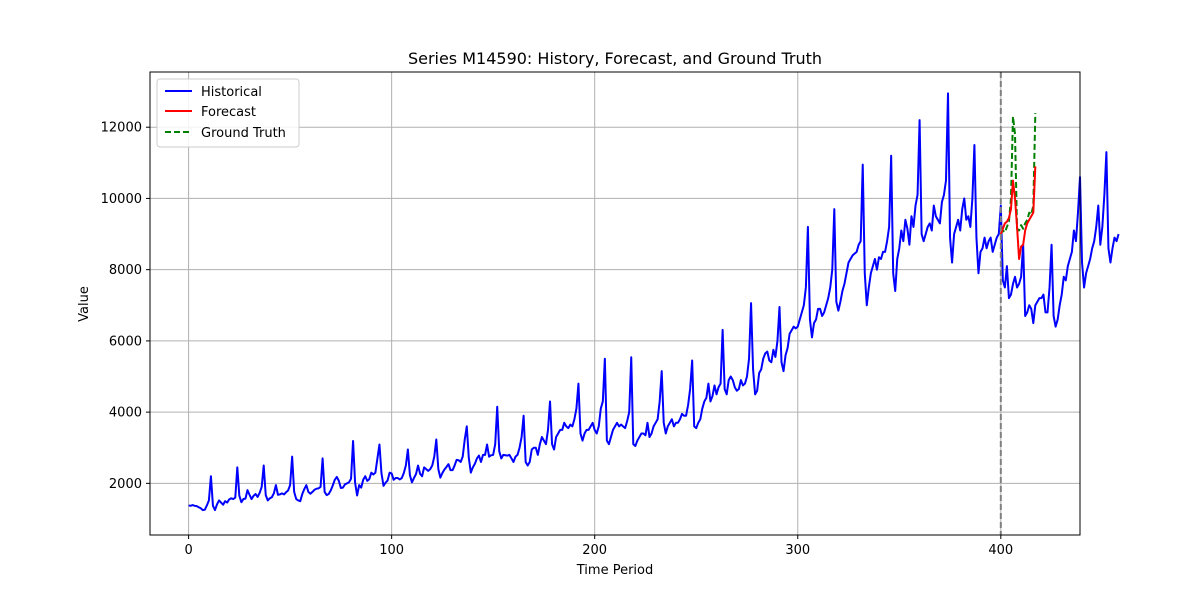 Image resolution: width=1200 pixels, height=600 pixels. What do you see at coordinates (1018, 213) in the screenshot?
I see `series-line-forecast` at bounding box center [1018, 213].